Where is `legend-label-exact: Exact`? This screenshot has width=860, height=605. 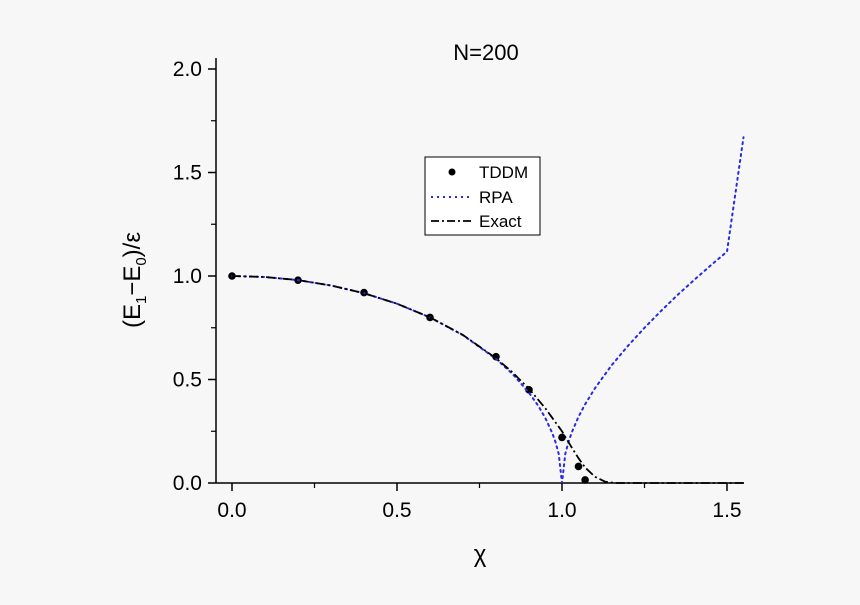
legend-label-exact: Exact is located at coordinates (500, 221).